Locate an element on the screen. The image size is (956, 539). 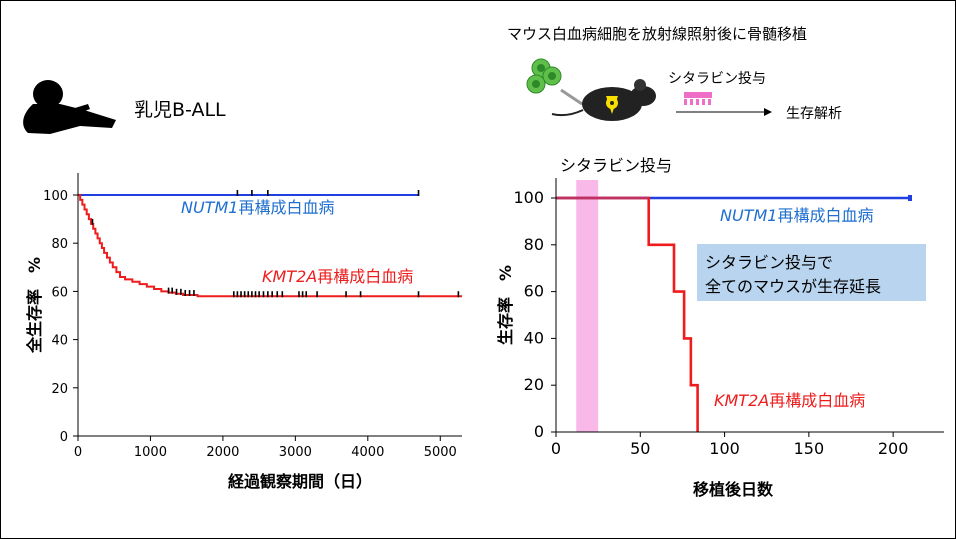
left-x-label: 経過観察期間（日） is located at coordinates (300, 481).